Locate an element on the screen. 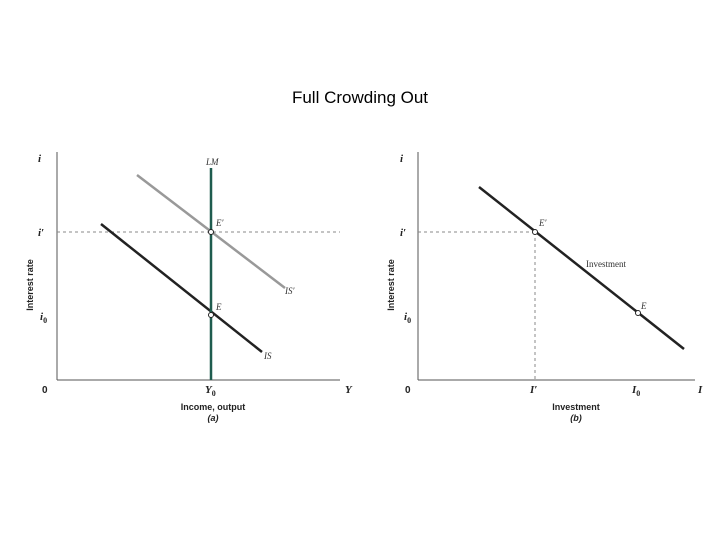  slide-title: Full Crowding Out is located at coordinates (360, 97).